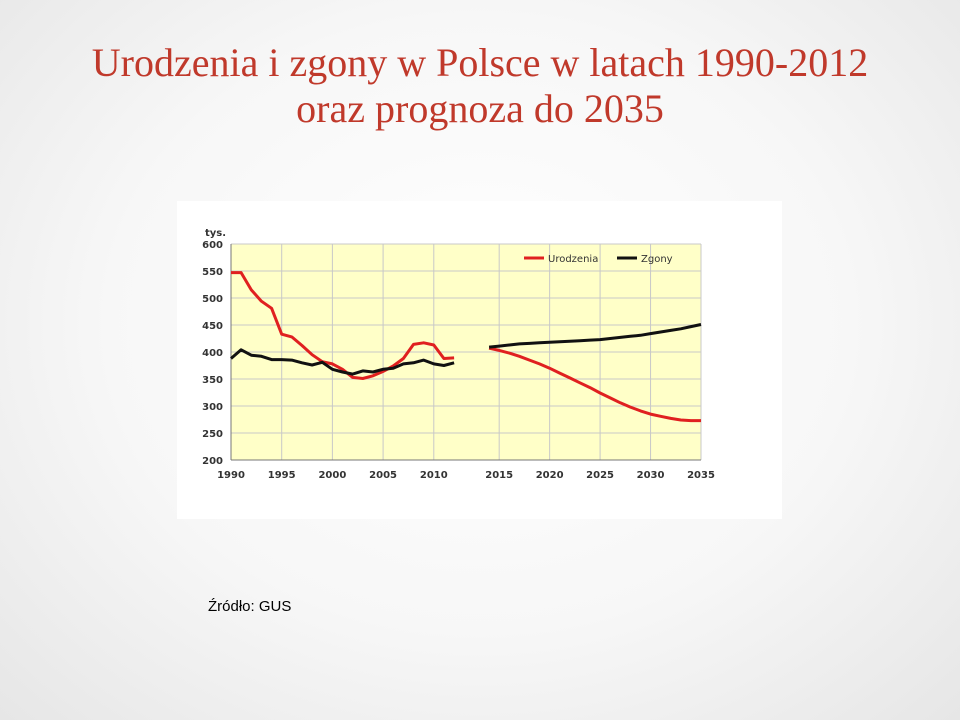  What do you see at coordinates (499, 475) in the screenshot?
I see `x-tick-label-2015: 2015` at bounding box center [499, 475].